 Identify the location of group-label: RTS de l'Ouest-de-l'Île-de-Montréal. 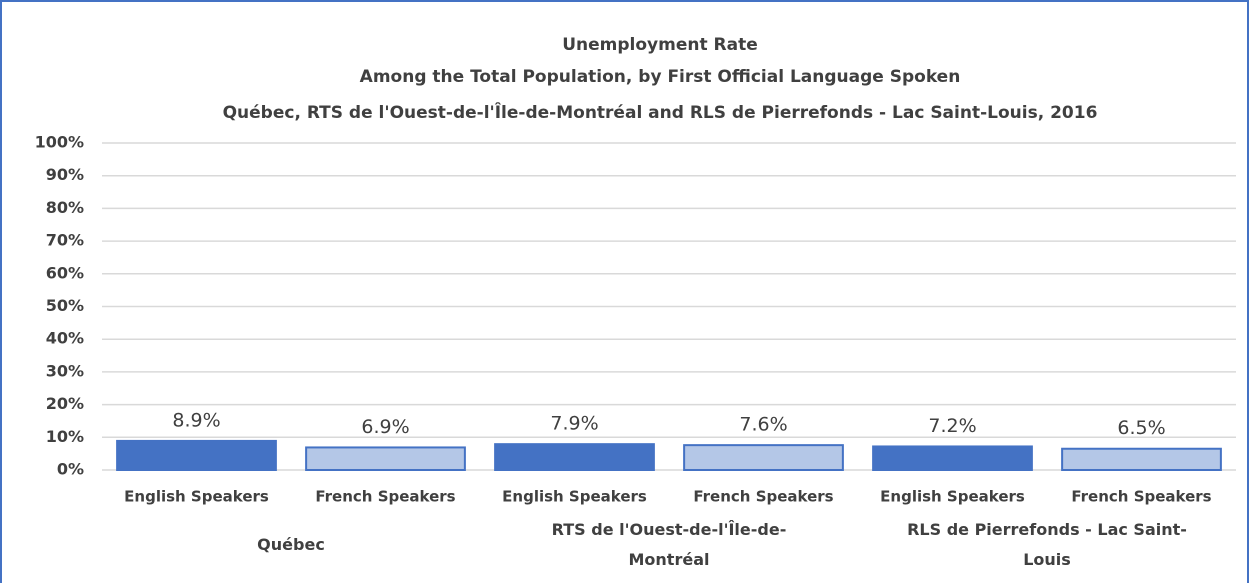
(669, 544).